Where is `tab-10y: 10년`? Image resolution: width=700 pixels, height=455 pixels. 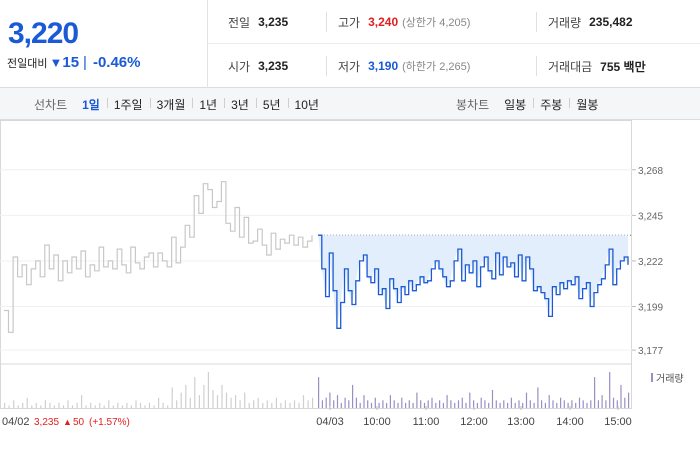
tab-10y: 10년 is located at coordinates (306, 104).